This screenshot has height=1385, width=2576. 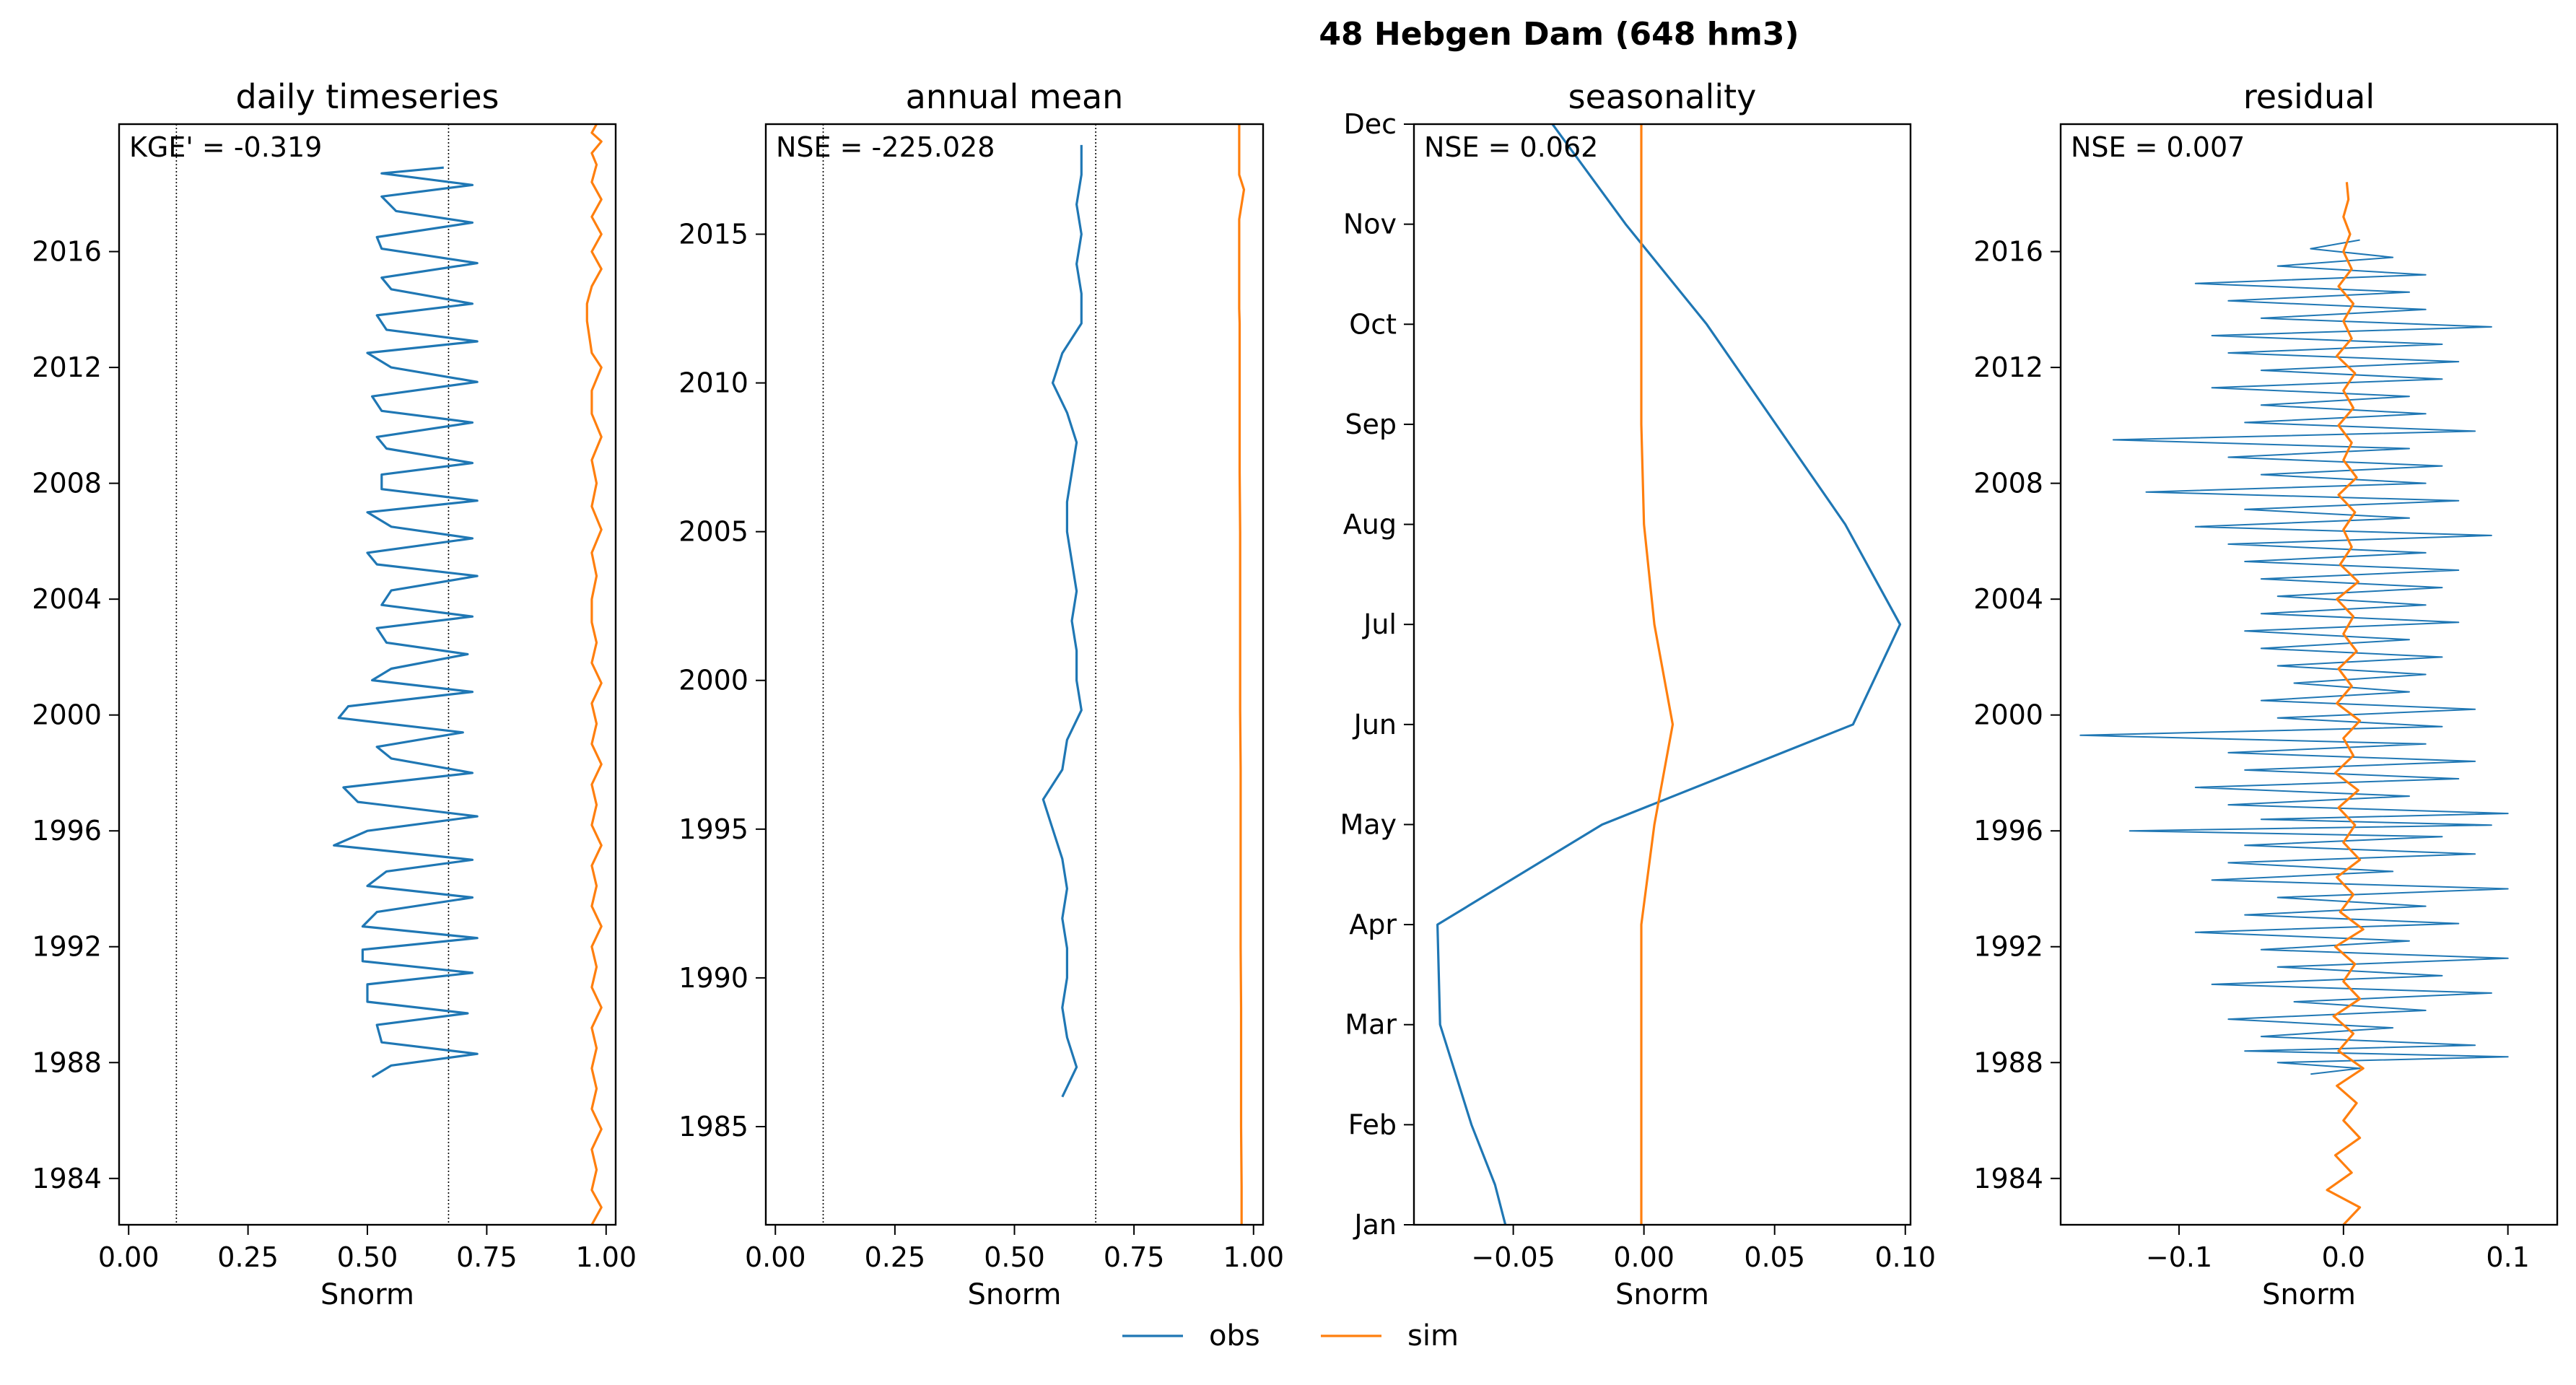 What do you see at coordinates (1511, 147) in the screenshot?
I see `metric-label: NSE = 0.062` at bounding box center [1511, 147].